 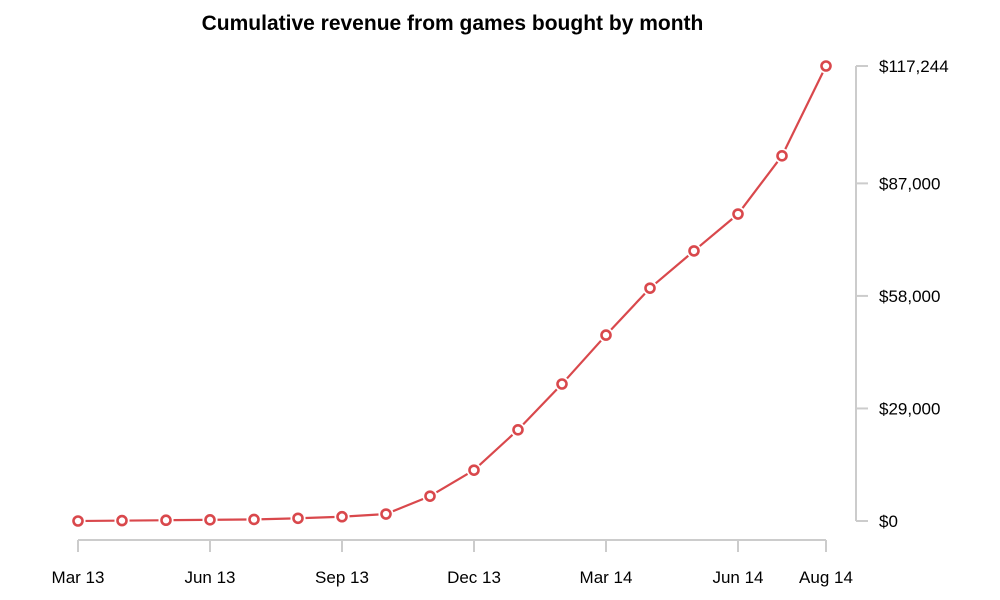 I want to click on y-tick-label: $87,000, so click(x=909, y=183).